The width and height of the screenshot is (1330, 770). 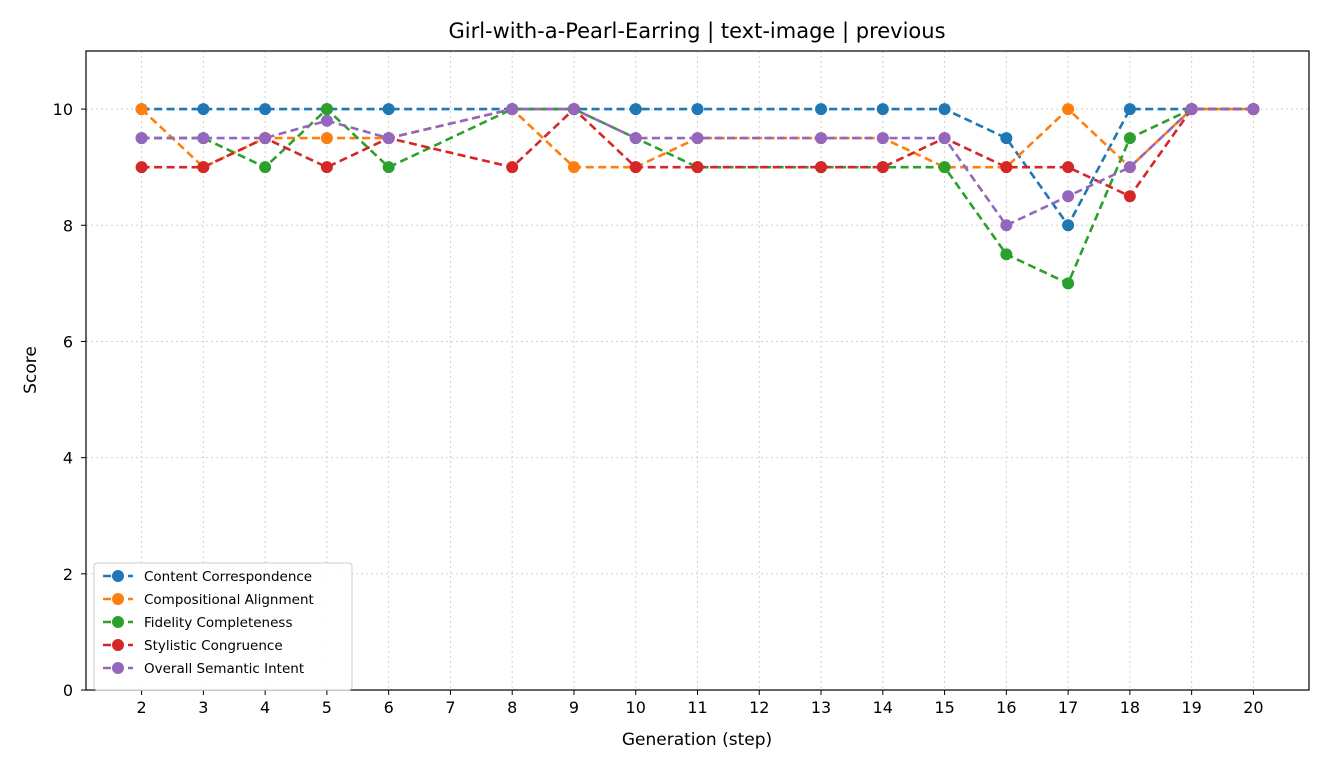 What do you see at coordinates (1068, 707) in the screenshot?
I see `x-tick-label: 17` at bounding box center [1068, 707].